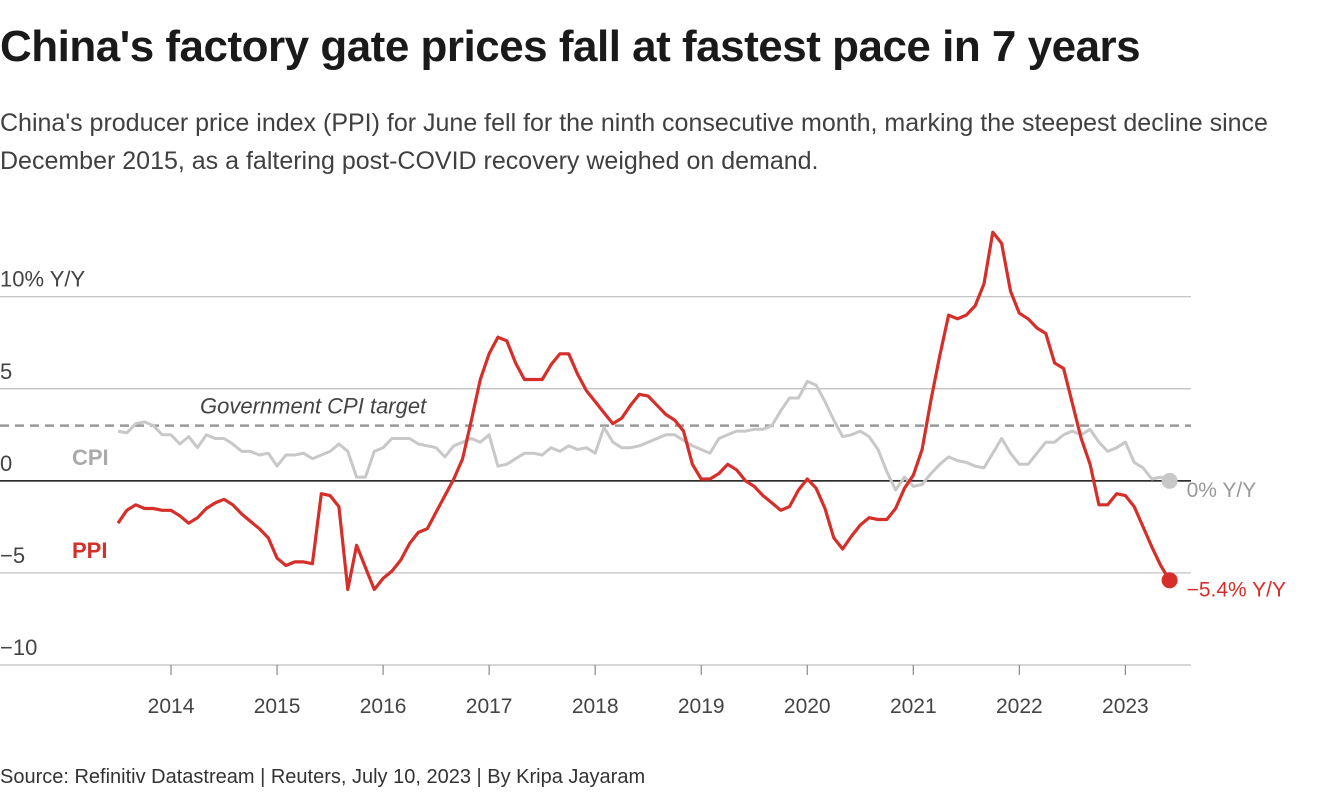  What do you see at coordinates (595, 706) in the screenshot?
I see `x-tick-label: 2018` at bounding box center [595, 706].